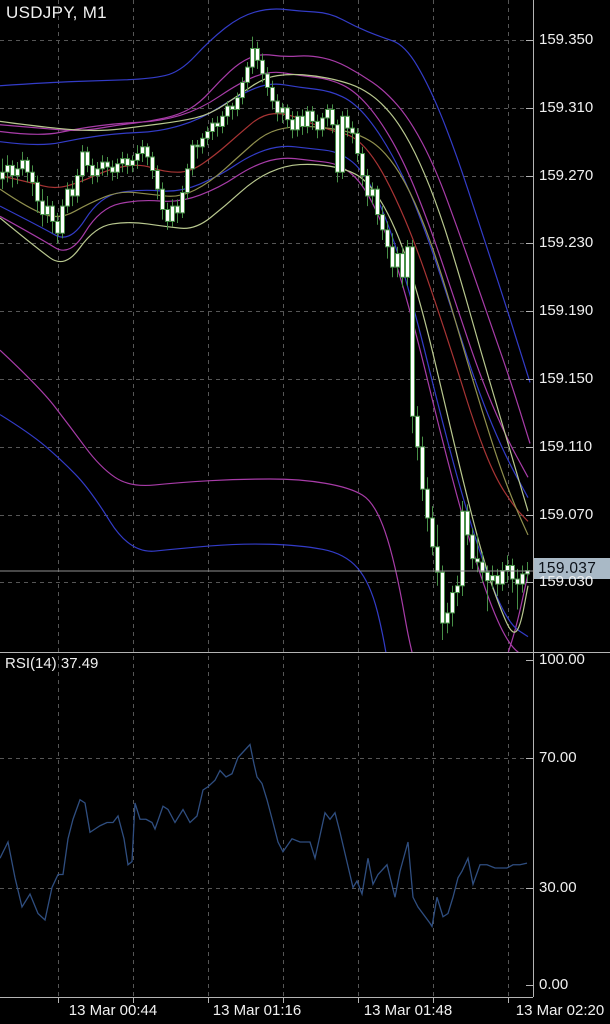  What do you see at coordinates (193, 533) in the screenshot?
I see `bollinger-wide-lower` at bounding box center [193, 533].